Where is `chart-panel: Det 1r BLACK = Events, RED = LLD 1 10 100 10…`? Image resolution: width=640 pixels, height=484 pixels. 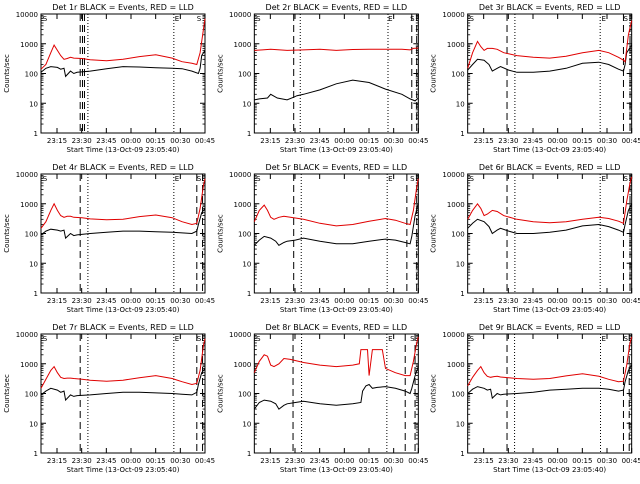
chart-panel: Det 1r BLACK = Events, RED = LLD 1 10 100 10… is located at coordinates (109, 78).